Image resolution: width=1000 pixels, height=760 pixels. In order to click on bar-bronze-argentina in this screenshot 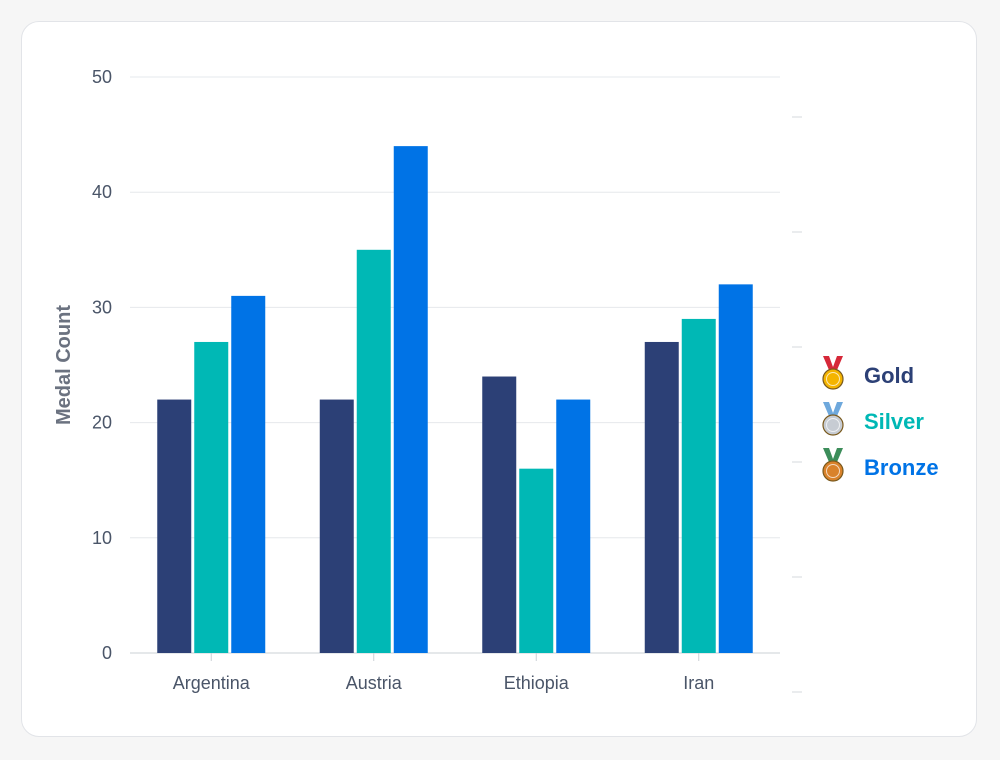, I will do `click(248, 474)`.